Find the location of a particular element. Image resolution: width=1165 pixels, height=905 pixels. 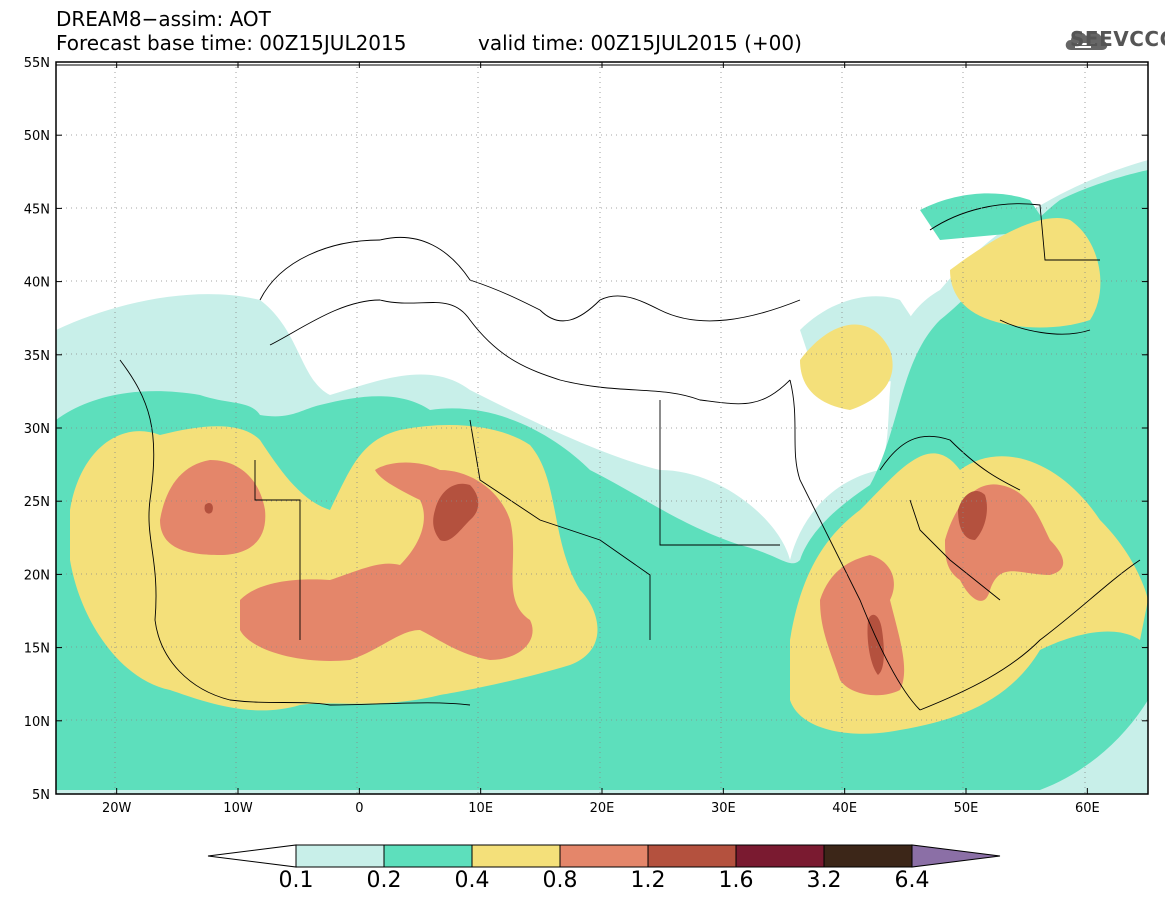

lat-label: 35N is located at coordinates (37, 356).